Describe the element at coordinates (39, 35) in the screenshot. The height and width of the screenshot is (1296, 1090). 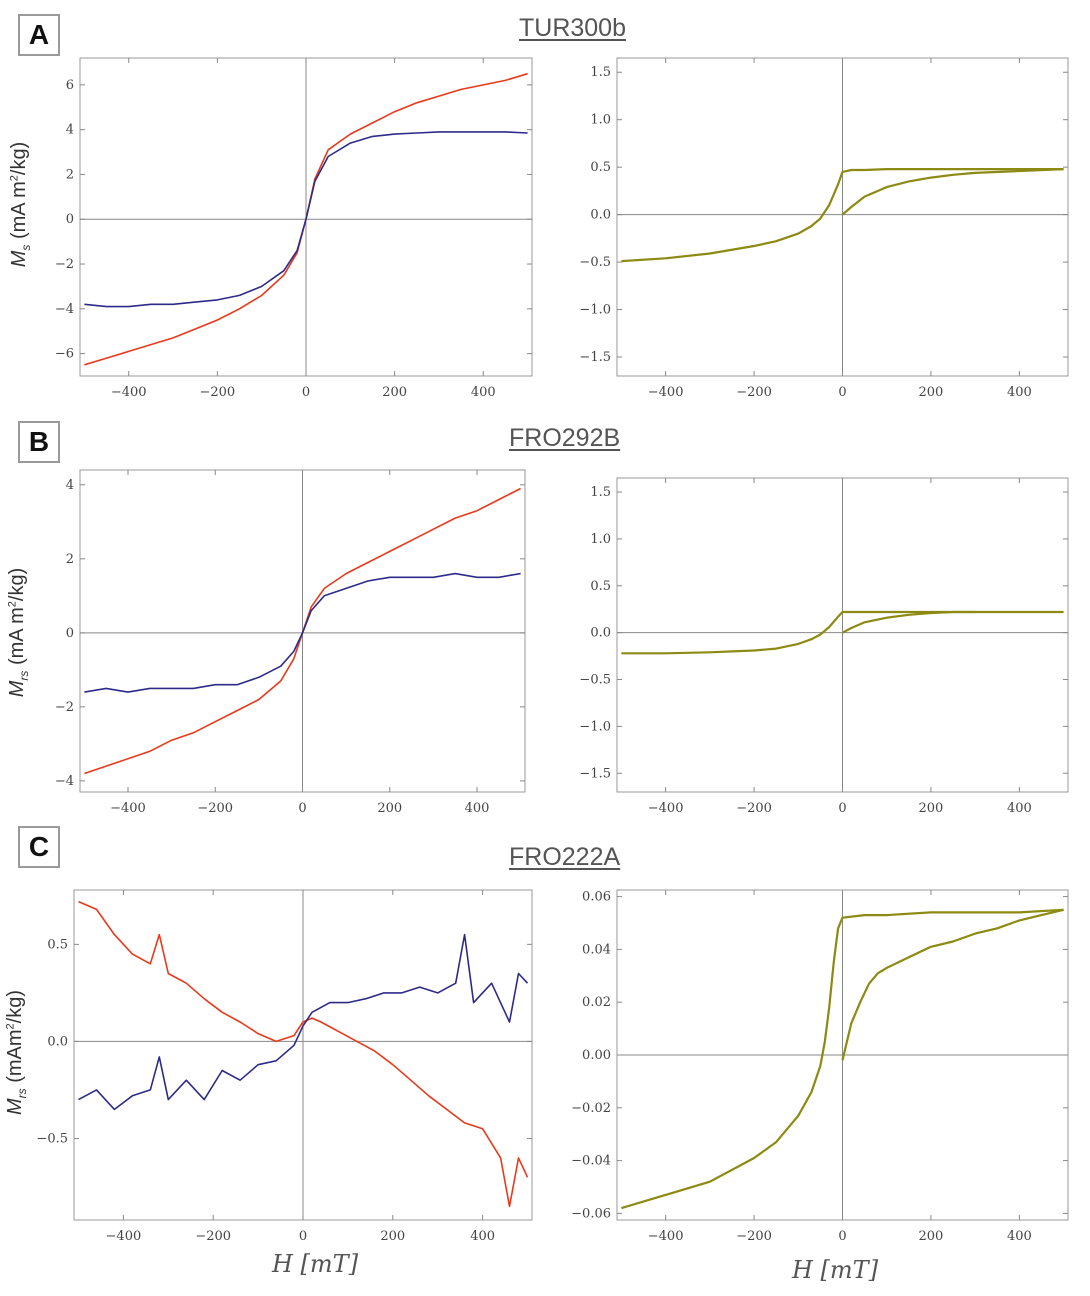
I see `panel-label-a: A` at that location.